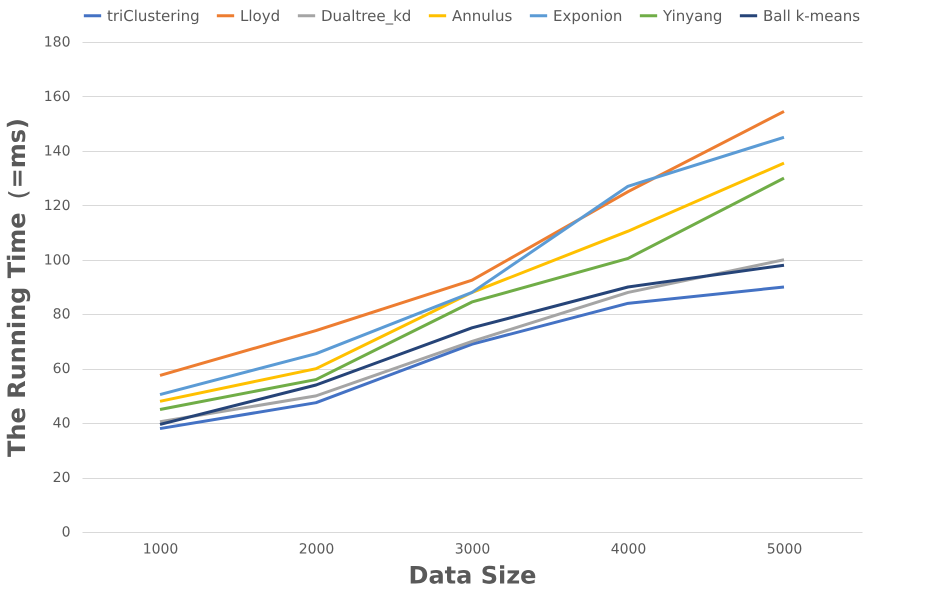 The height and width of the screenshot is (608, 928). What do you see at coordinates (472, 576) in the screenshot?
I see `x-axis-title: Data Size` at bounding box center [472, 576].